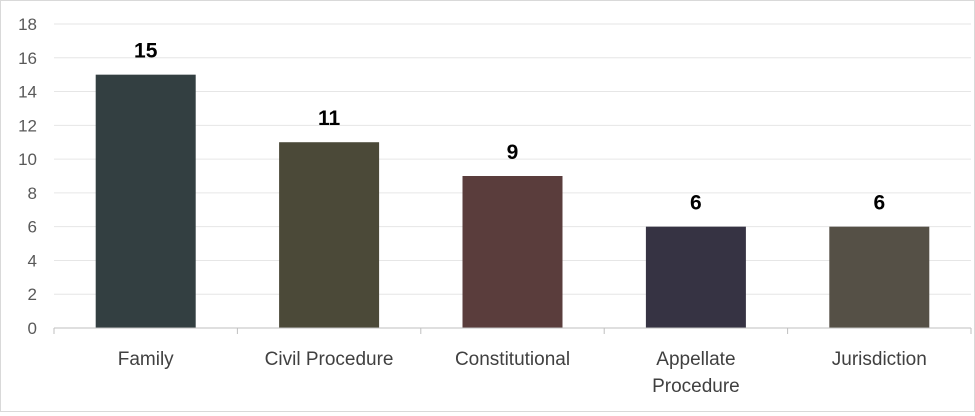 The width and height of the screenshot is (975, 416). I want to click on y-tick-label: 4, so click(32, 260).